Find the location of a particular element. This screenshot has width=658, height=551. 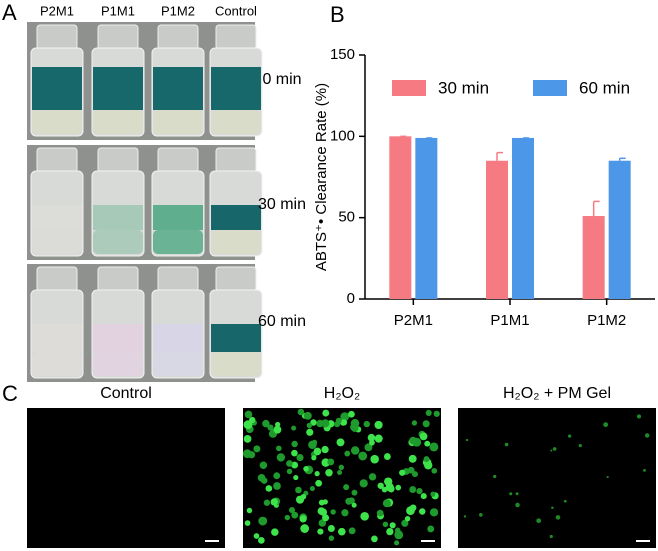

panel-label: A is located at coordinates (9, 12).